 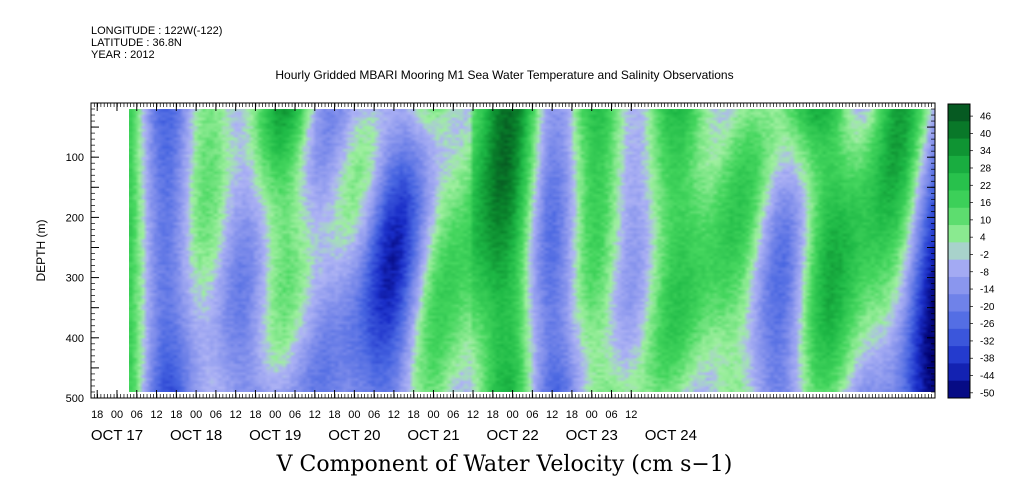 What do you see at coordinates (987, 393) in the screenshot?
I see `colorbar-label: -50` at bounding box center [987, 393].